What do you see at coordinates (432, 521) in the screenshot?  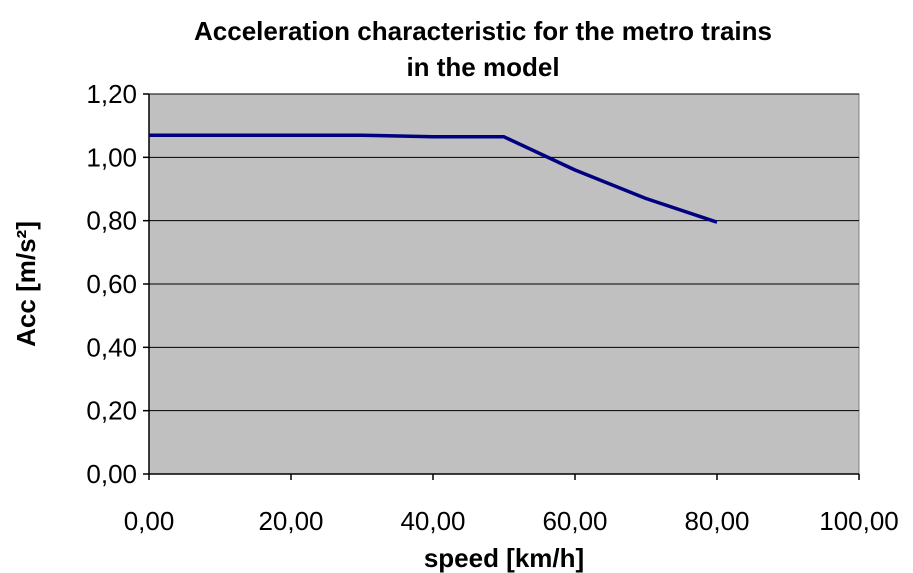 I see `x-tick-label-2: 40,00` at bounding box center [432, 521].